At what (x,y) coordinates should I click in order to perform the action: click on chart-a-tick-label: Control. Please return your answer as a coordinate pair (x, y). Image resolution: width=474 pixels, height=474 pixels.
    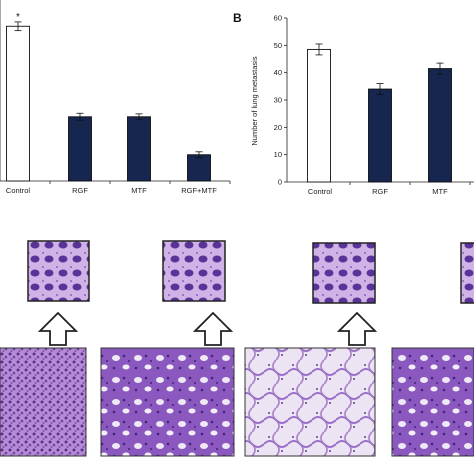
    Looking at the image, I should click on (18, 190).